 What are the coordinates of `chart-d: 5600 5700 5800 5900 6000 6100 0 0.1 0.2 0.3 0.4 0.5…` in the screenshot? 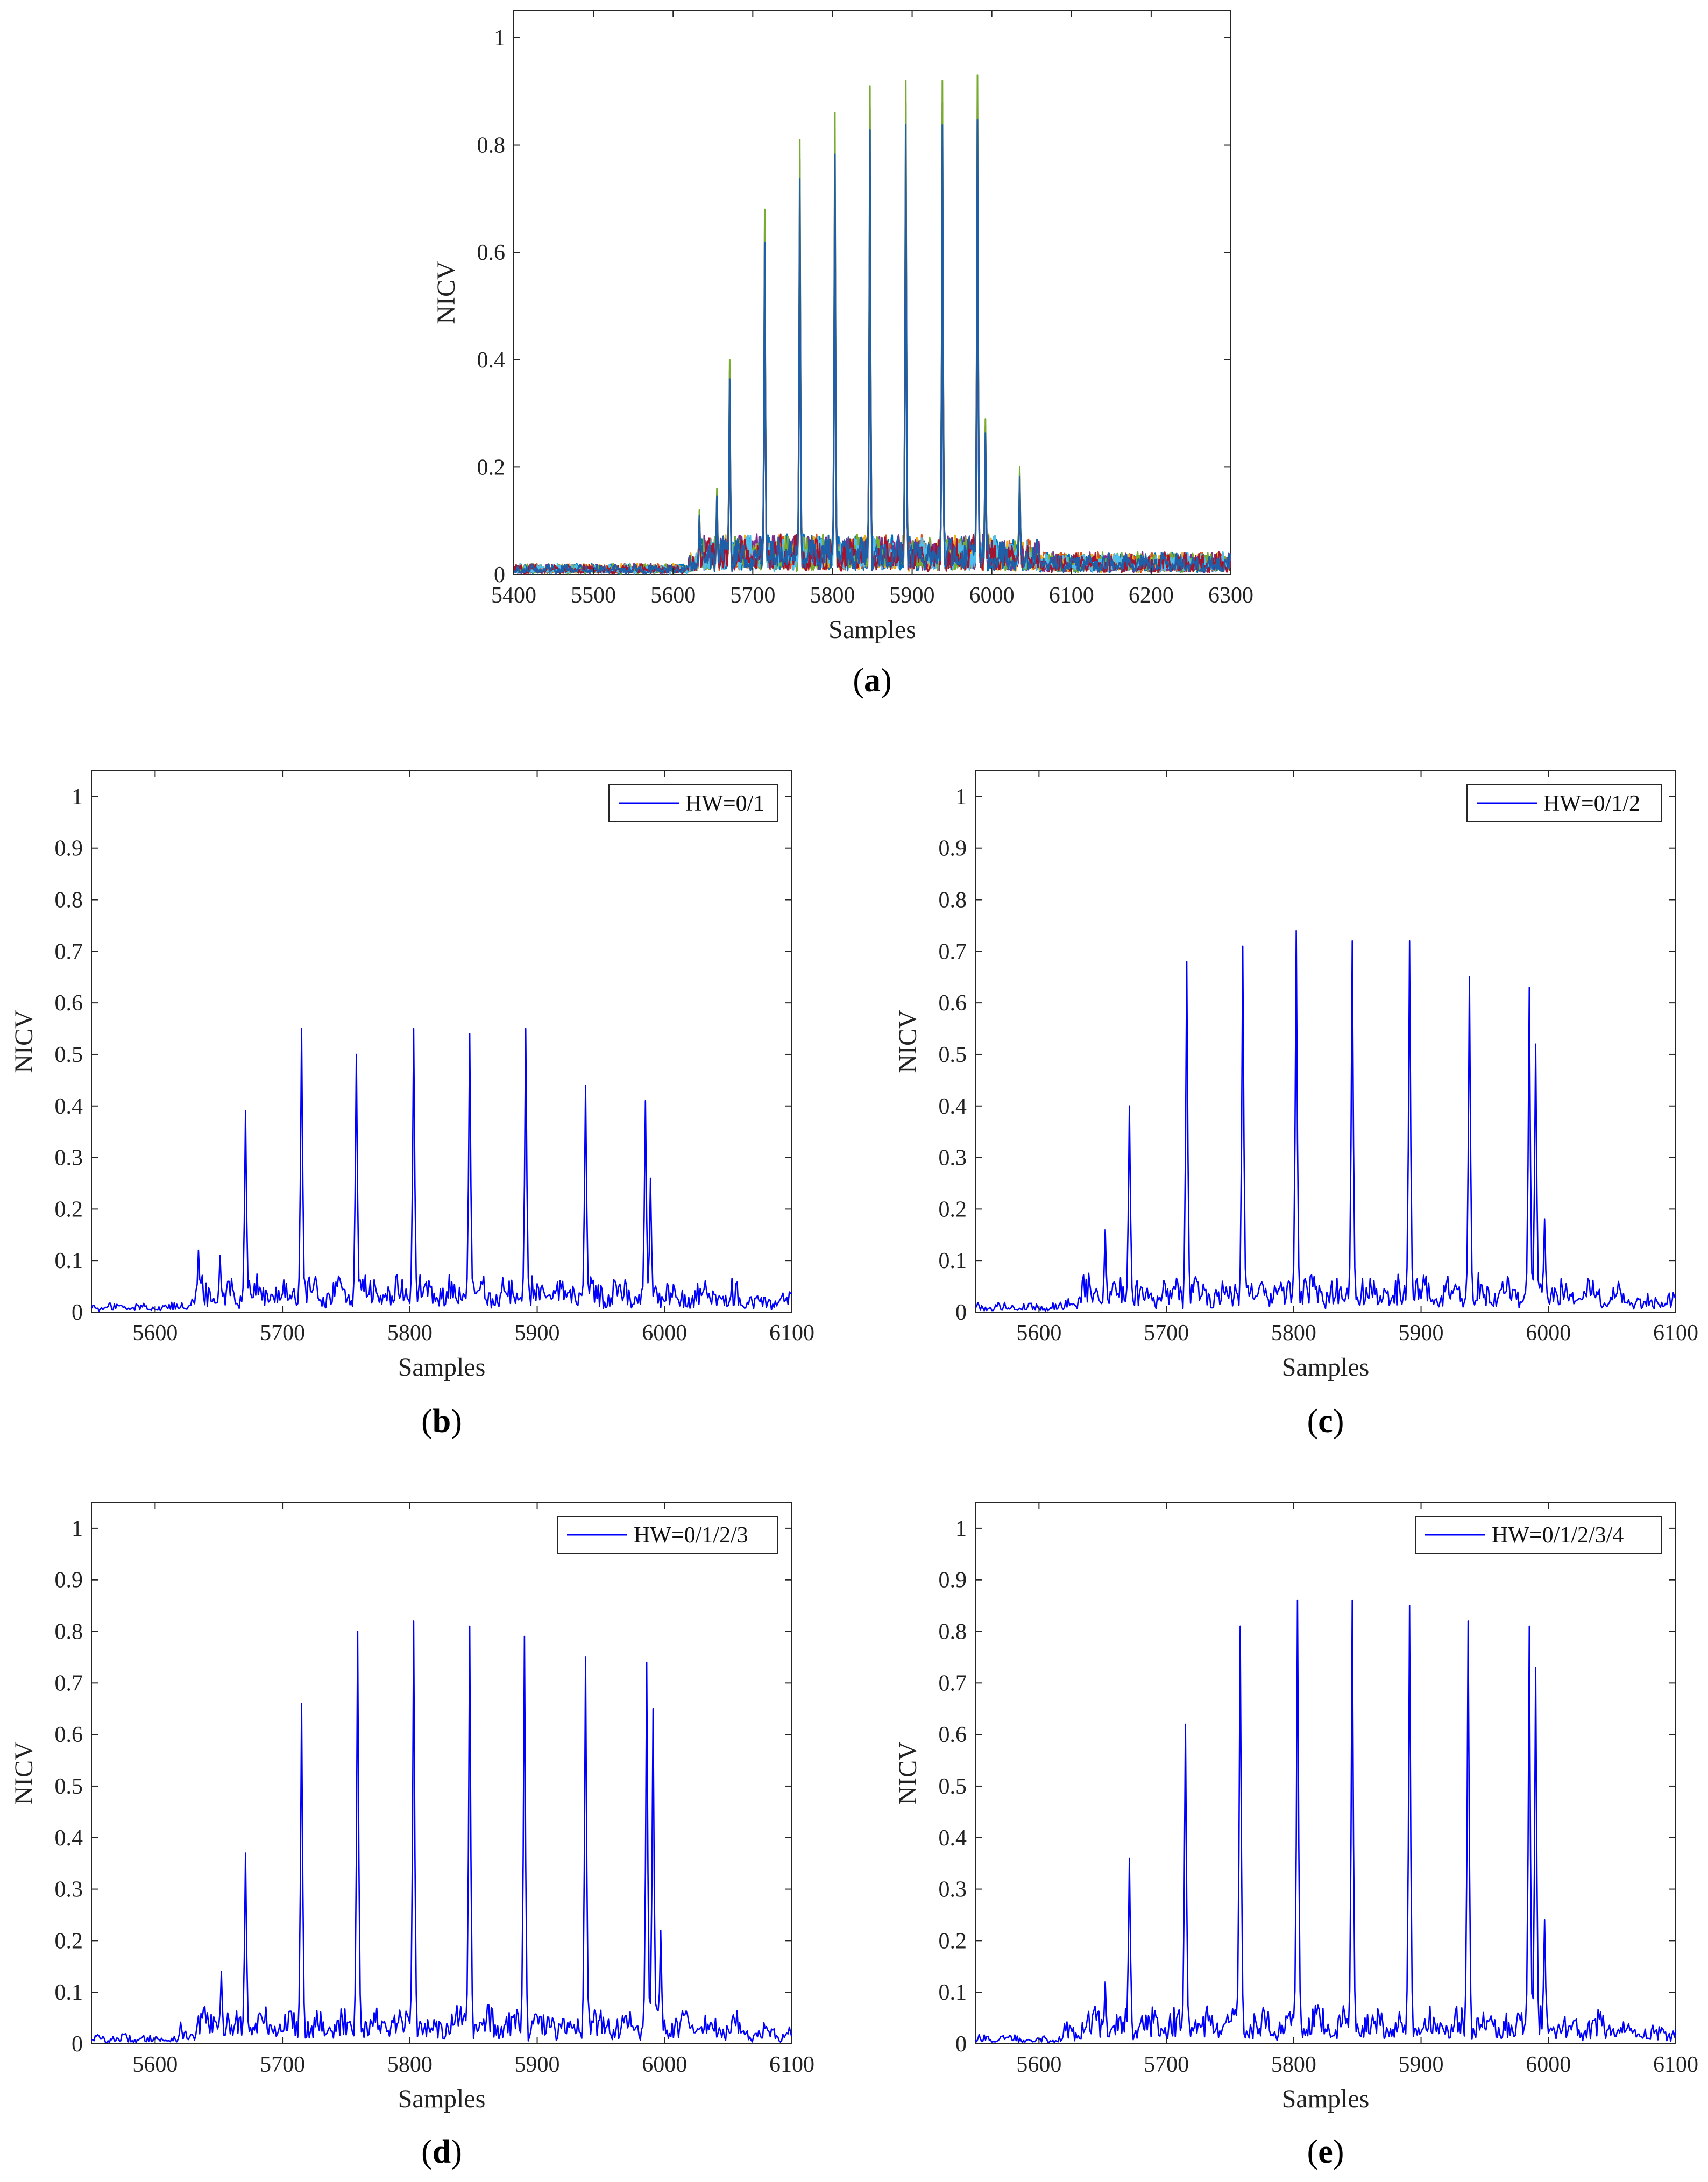 It's located at (412, 1836).